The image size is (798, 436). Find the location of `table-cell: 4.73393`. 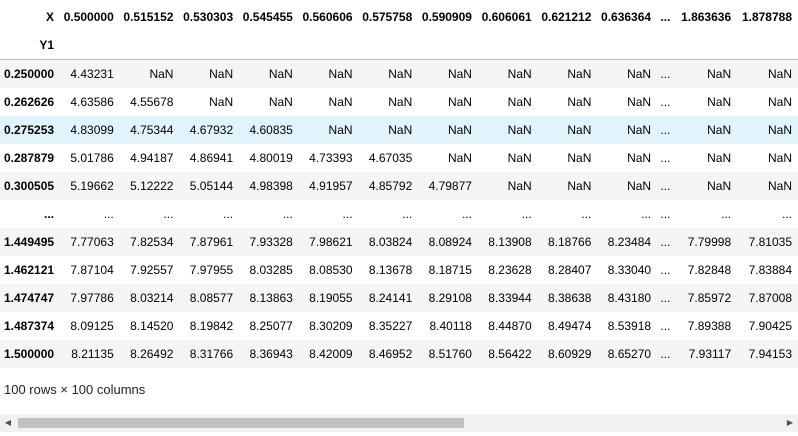

table-cell: 4.73393 is located at coordinates (331, 158).